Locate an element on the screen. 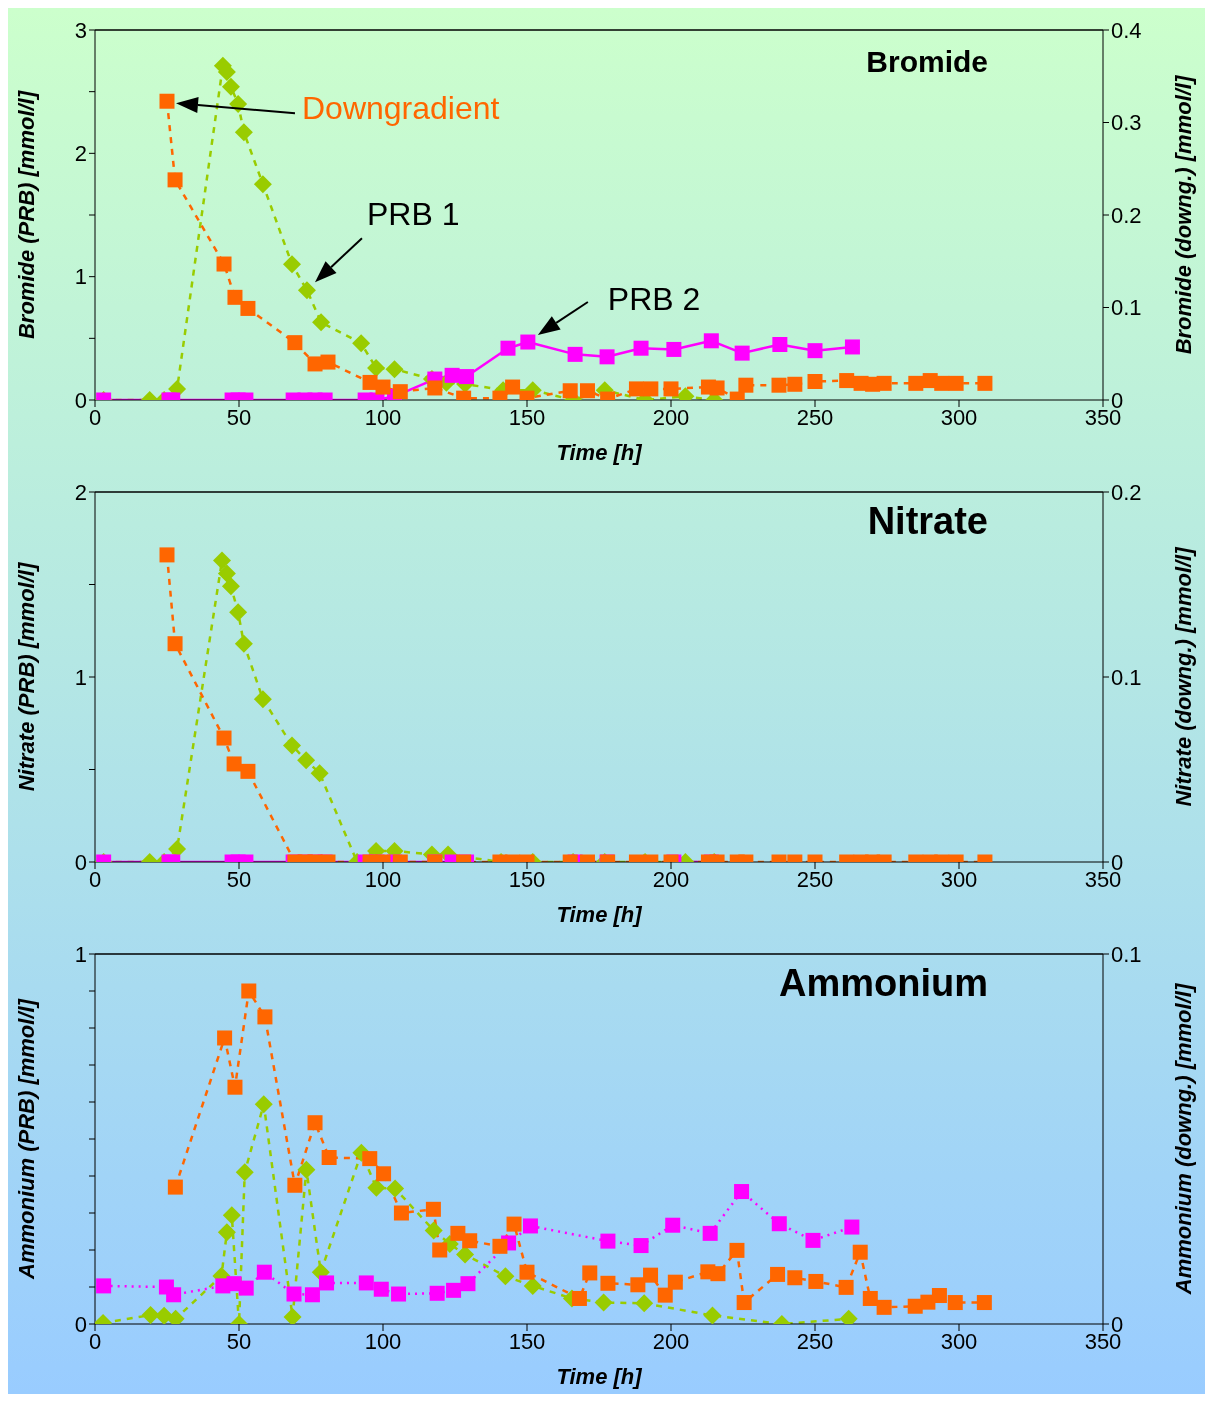 This screenshot has height=1406, width=1213. y2-axis-title: Nitrate (downg.) [mmol/l] is located at coordinates (1183, 676).